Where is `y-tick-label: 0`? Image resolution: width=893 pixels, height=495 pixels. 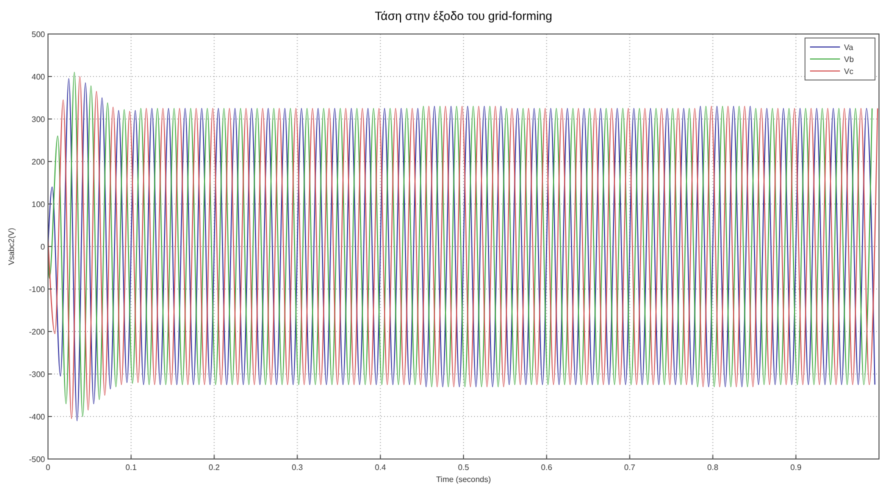 y-tick-label: 0 is located at coordinates (43, 247).